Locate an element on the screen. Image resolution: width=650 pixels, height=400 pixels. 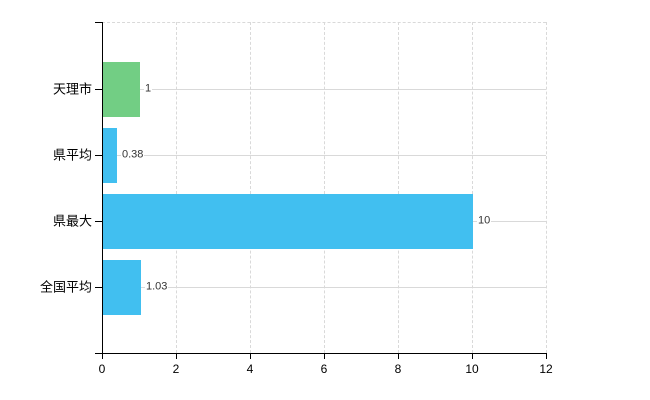
x-axis-tick-label: 12 is located at coordinates (546, 369).